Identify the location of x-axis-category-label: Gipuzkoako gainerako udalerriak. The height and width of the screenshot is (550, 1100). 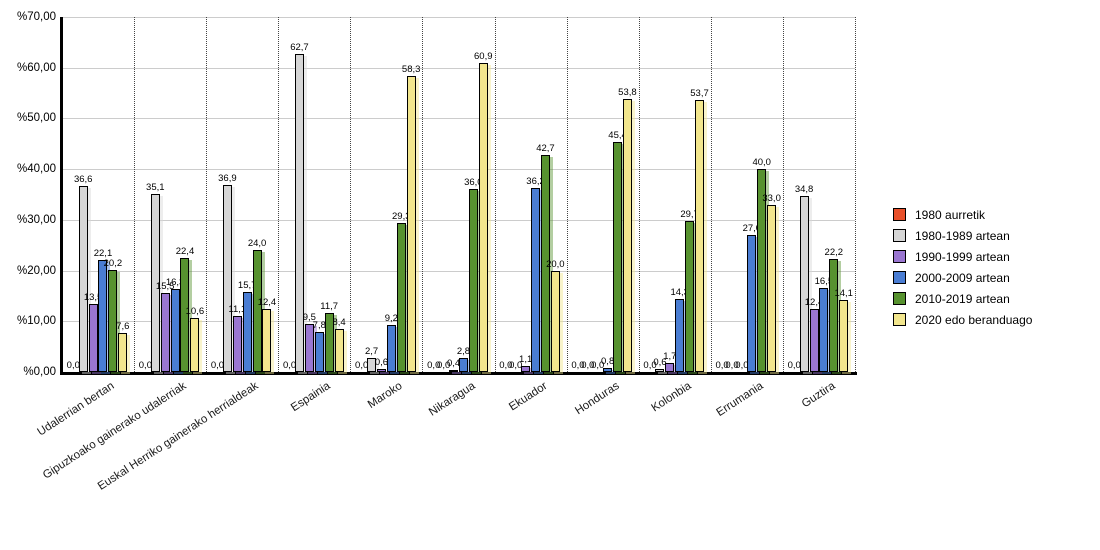
(115, 431).